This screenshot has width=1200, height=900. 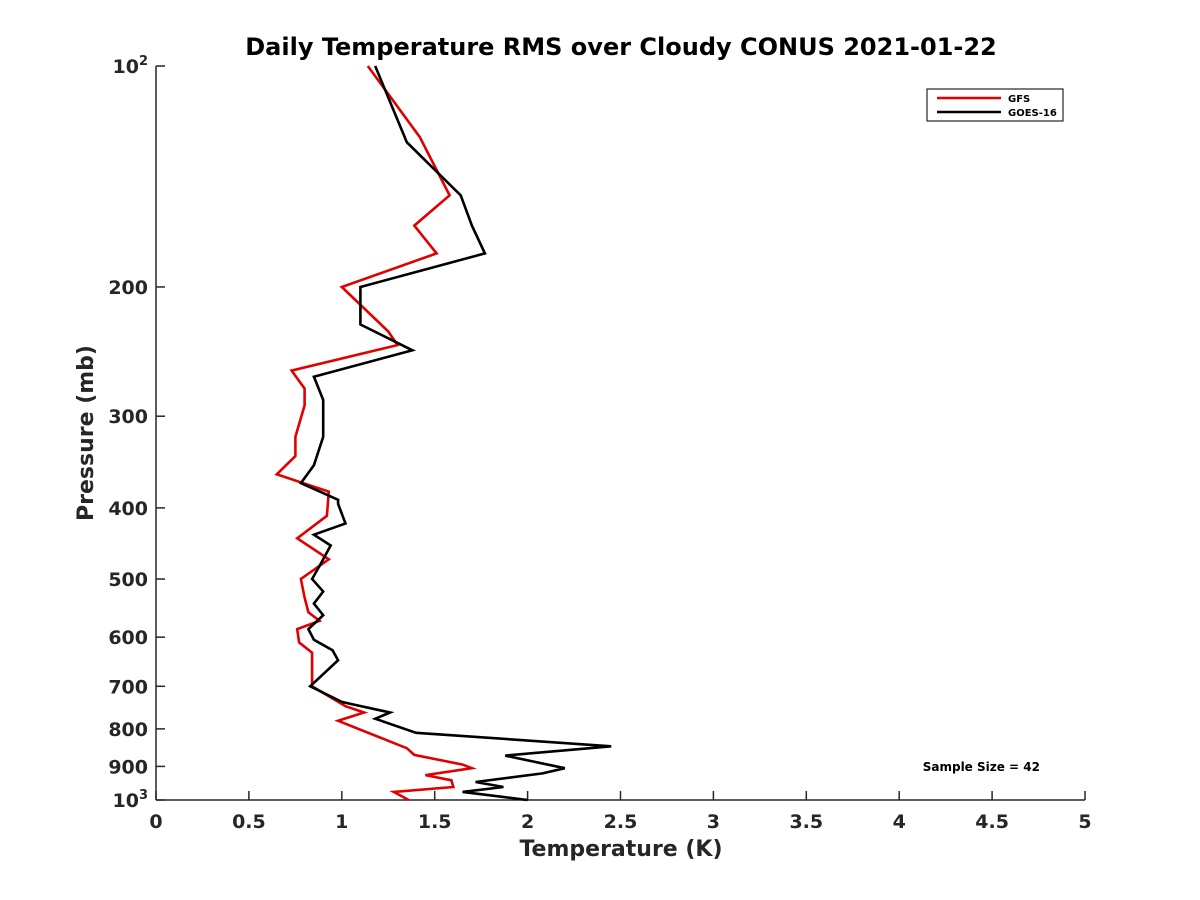 I want to click on x-tick-label: 4, so click(x=899, y=822).